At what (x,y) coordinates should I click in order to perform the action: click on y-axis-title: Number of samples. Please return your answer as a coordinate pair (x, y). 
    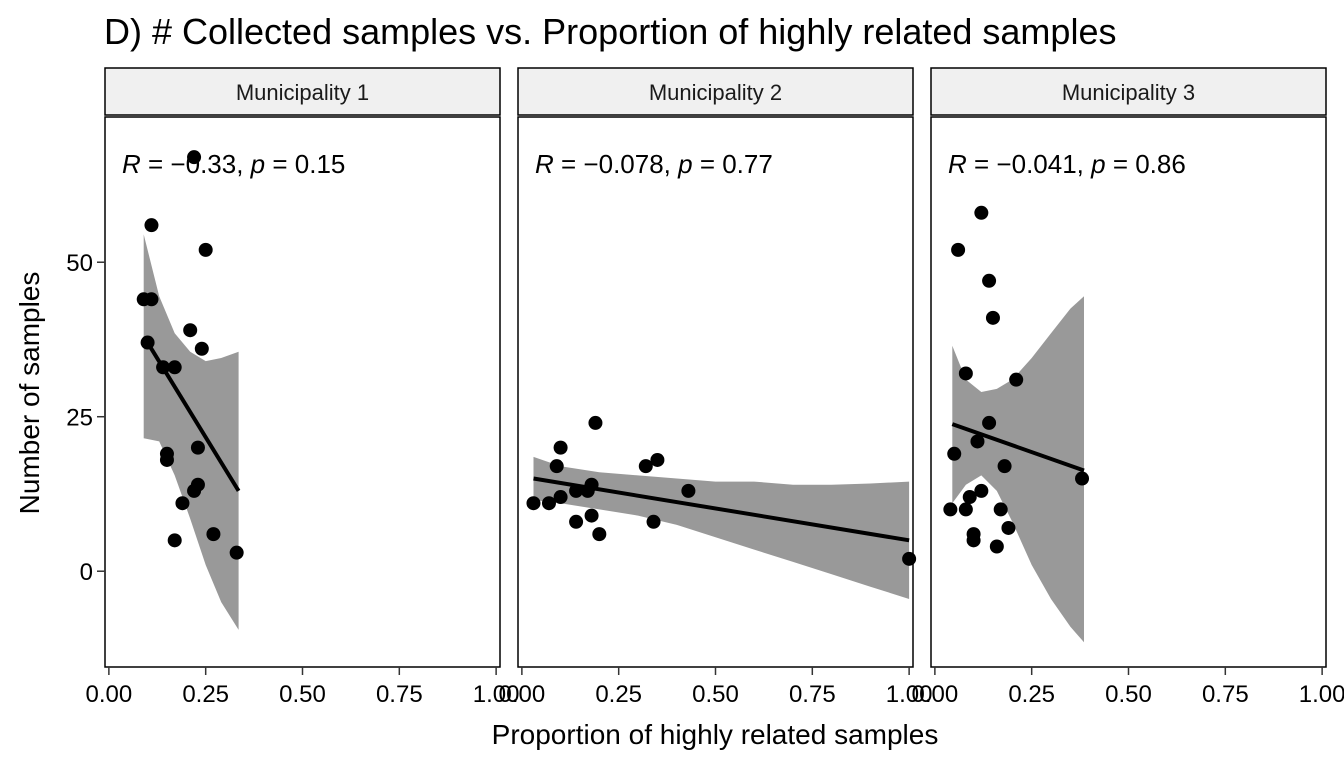
    Looking at the image, I should click on (29, 393).